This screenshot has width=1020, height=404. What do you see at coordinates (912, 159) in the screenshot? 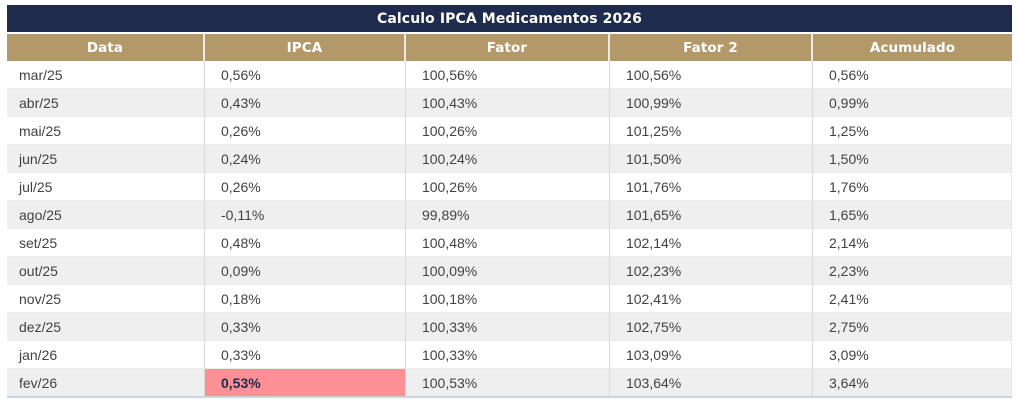
I see `cell-acumulado: 1,50%` at bounding box center [912, 159].